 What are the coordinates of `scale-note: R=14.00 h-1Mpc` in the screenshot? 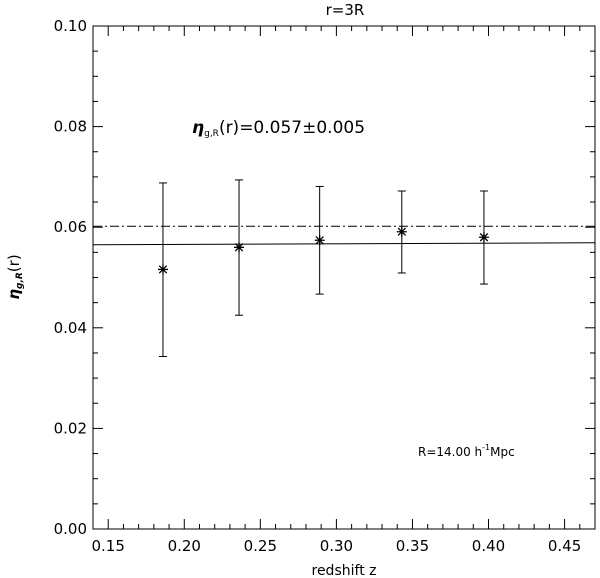 It's located at (466, 451).